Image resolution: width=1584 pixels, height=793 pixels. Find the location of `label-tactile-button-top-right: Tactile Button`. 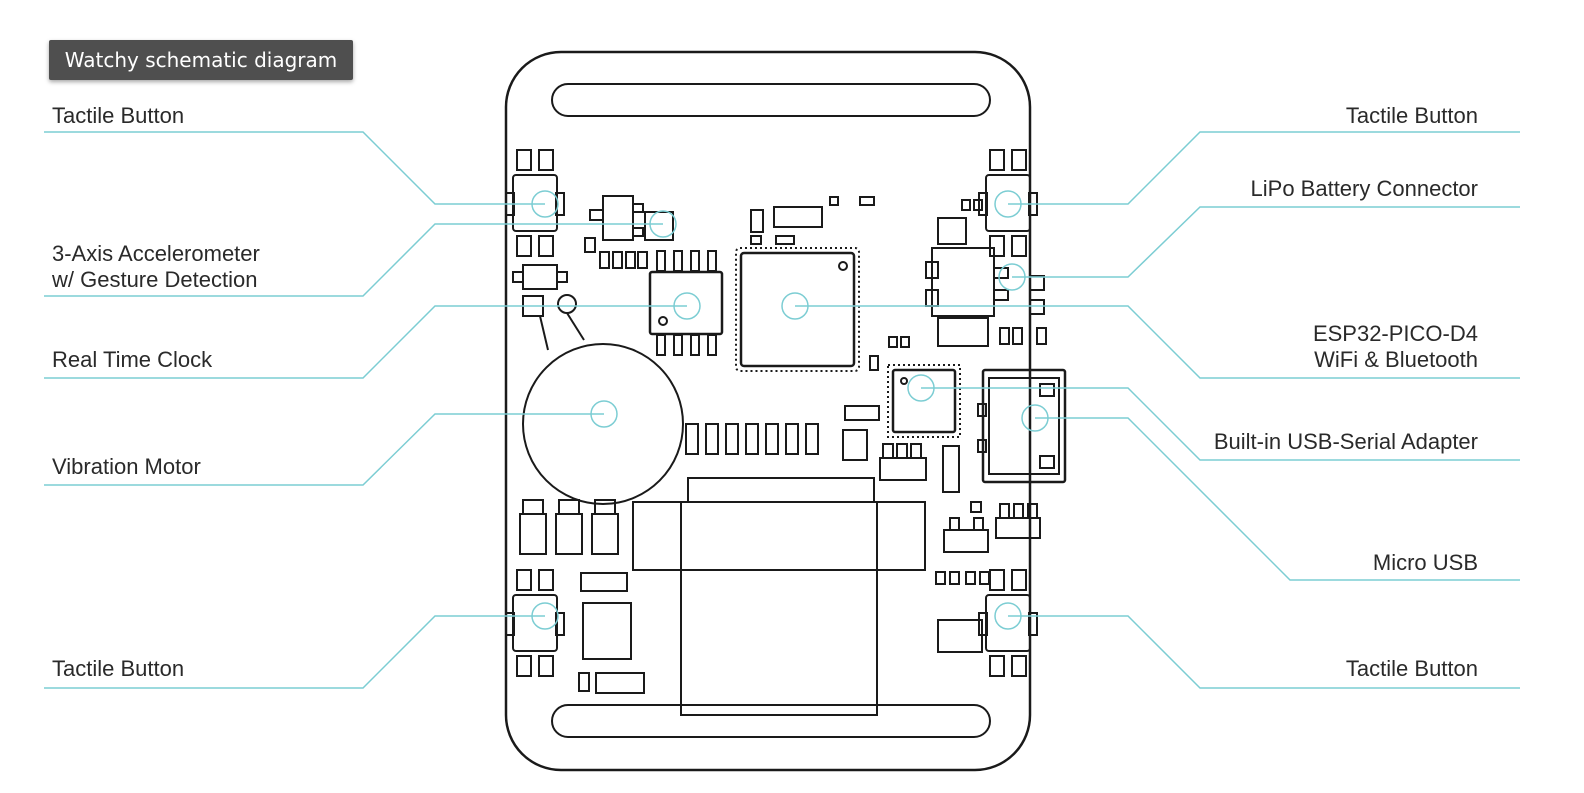

label-tactile-button-top-right: Tactile Button is located at coordinates (1411, 115).